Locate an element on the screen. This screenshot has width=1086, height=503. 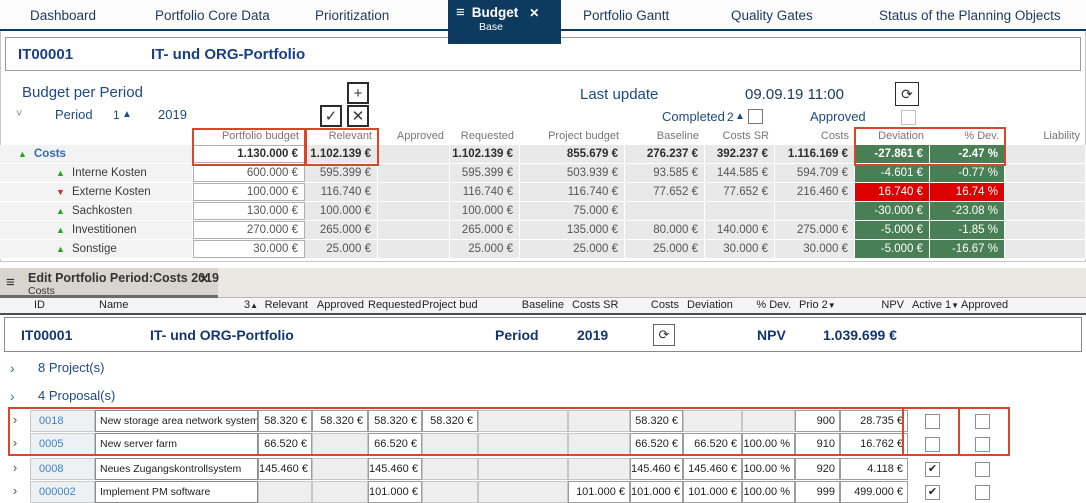
budget-row-label: Sachkosten is located at coordinates (102, 211).